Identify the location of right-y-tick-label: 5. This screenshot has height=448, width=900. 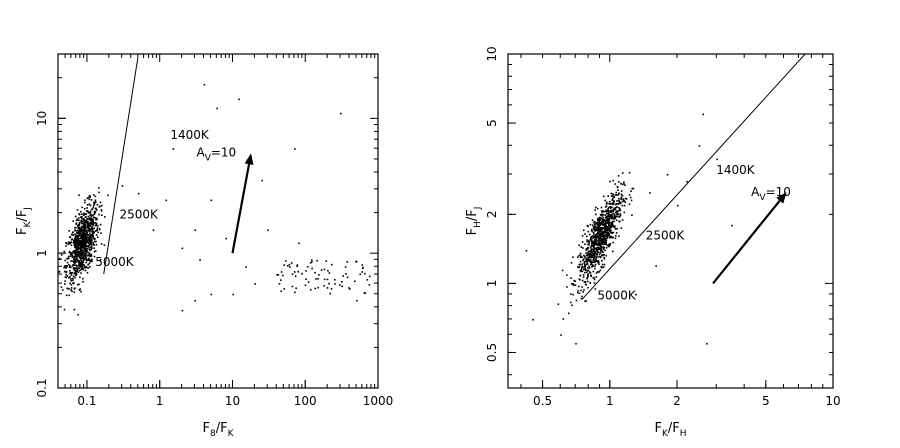
(492, 123).